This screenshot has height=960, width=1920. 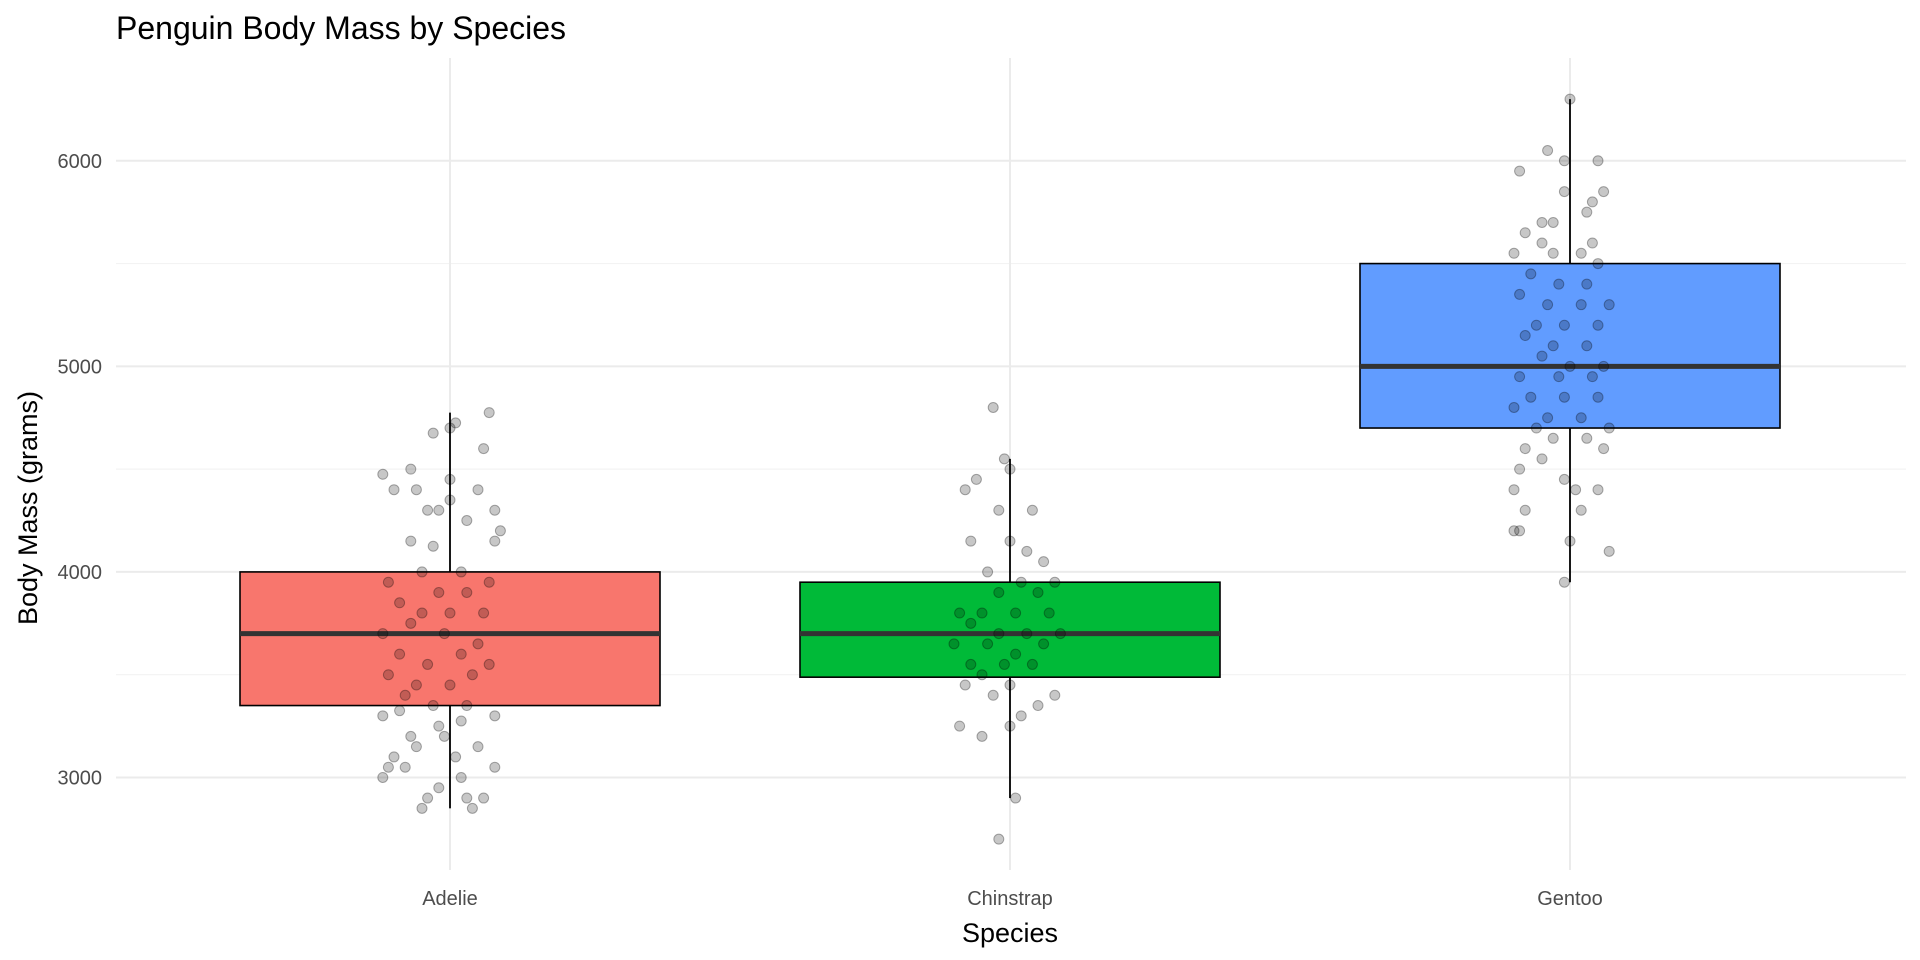 What do you see at coordinates (1010, 933) in the screenshot?
I see `x-axis-title: Species` at bounding box center [1010, 933].